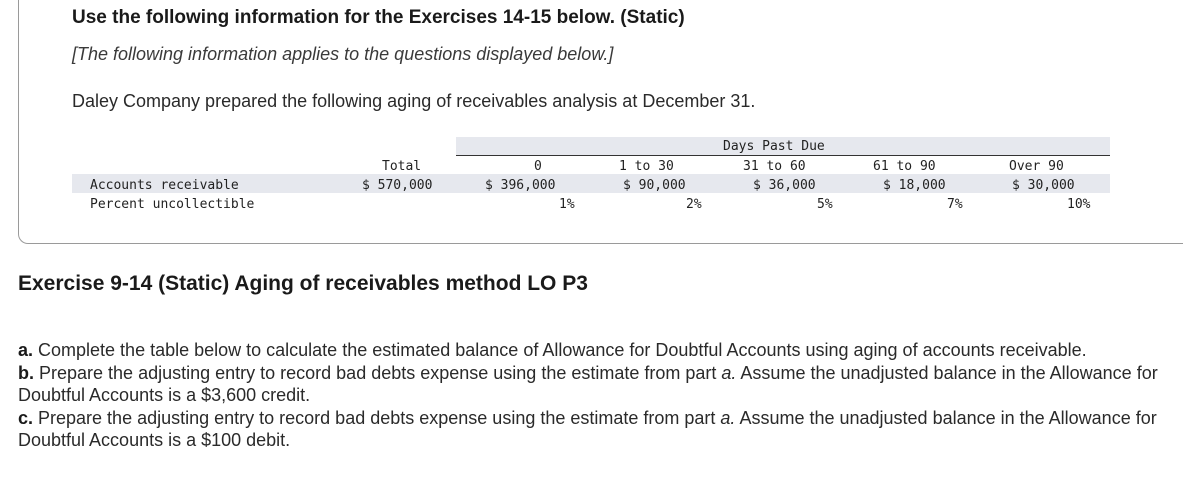 This screenshot has height=494, width=1183. I want to click on pct-over-90: 10%, so click(1079, 204).